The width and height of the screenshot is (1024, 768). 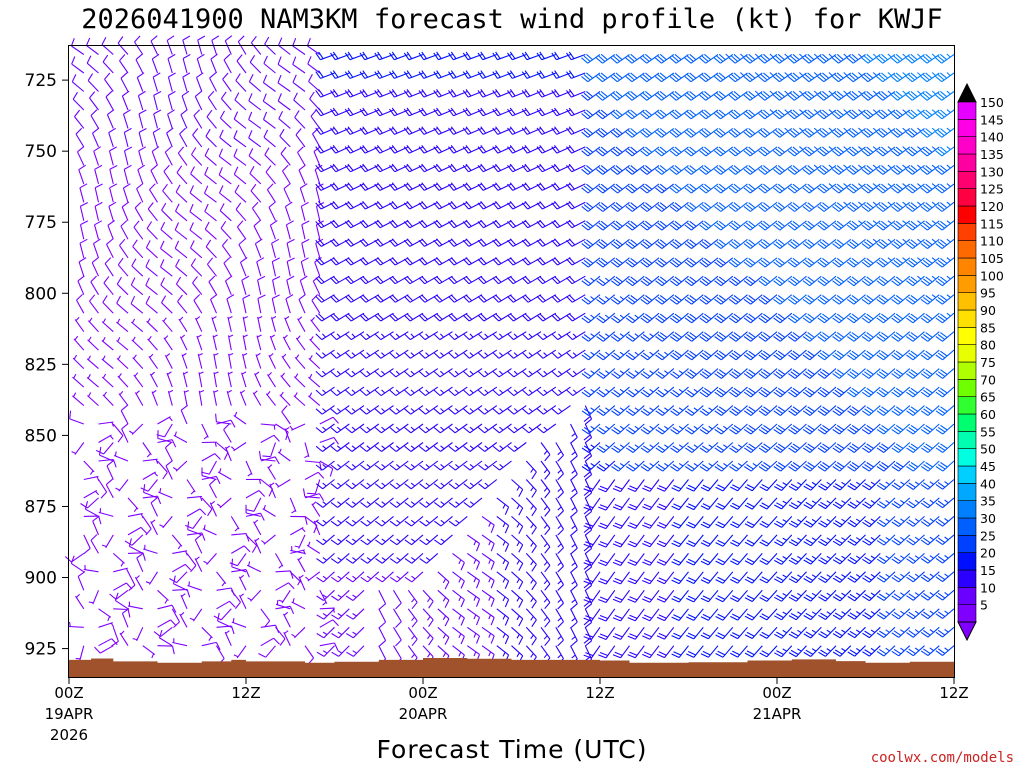 What do you see at coordinates (942, 758) in the screenshot?
I see `credit-link: coolwx.com/models` at bounding box center [942, 758].